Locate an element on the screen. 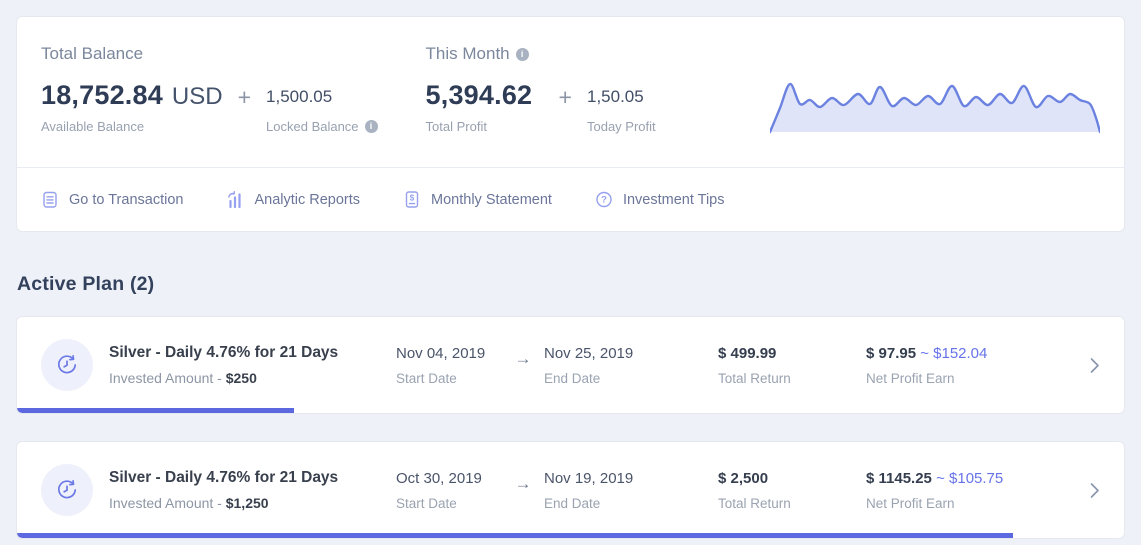 This screenshot has width=1141, height=545. total-balance-title: Total Balance is located at coordinates (92, 53).